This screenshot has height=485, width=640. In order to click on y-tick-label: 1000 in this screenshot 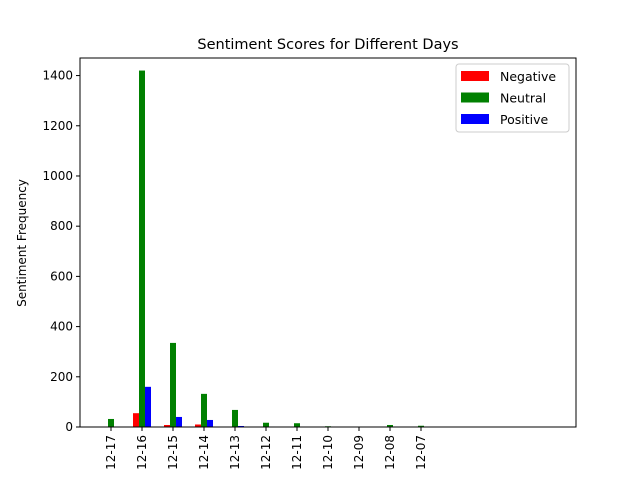, I will do `click(57, 176)`.